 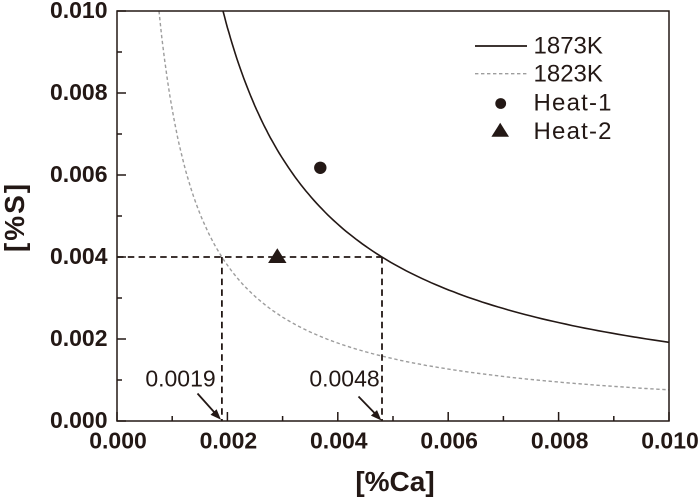 What do you see at coordinates (568, 74) in the screenshot?
I see `svg-text: 1823K` at bounding box center [568, 74].